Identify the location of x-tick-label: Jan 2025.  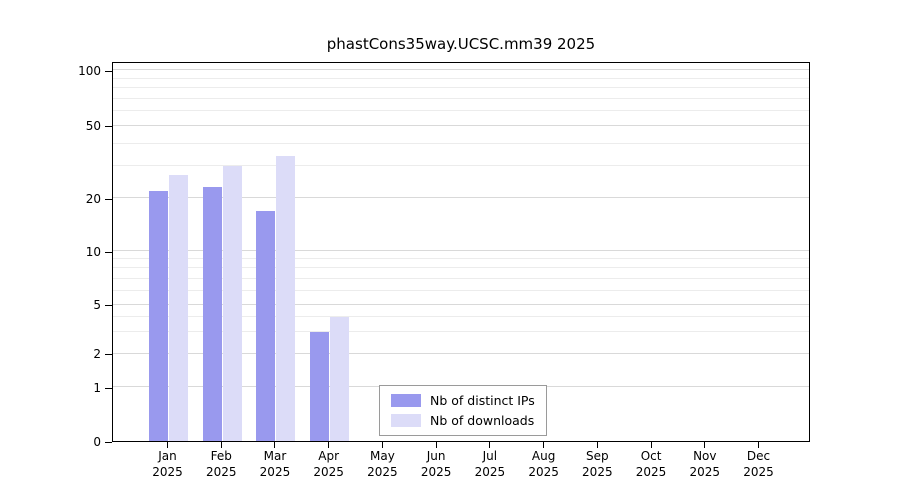
(167, 464).